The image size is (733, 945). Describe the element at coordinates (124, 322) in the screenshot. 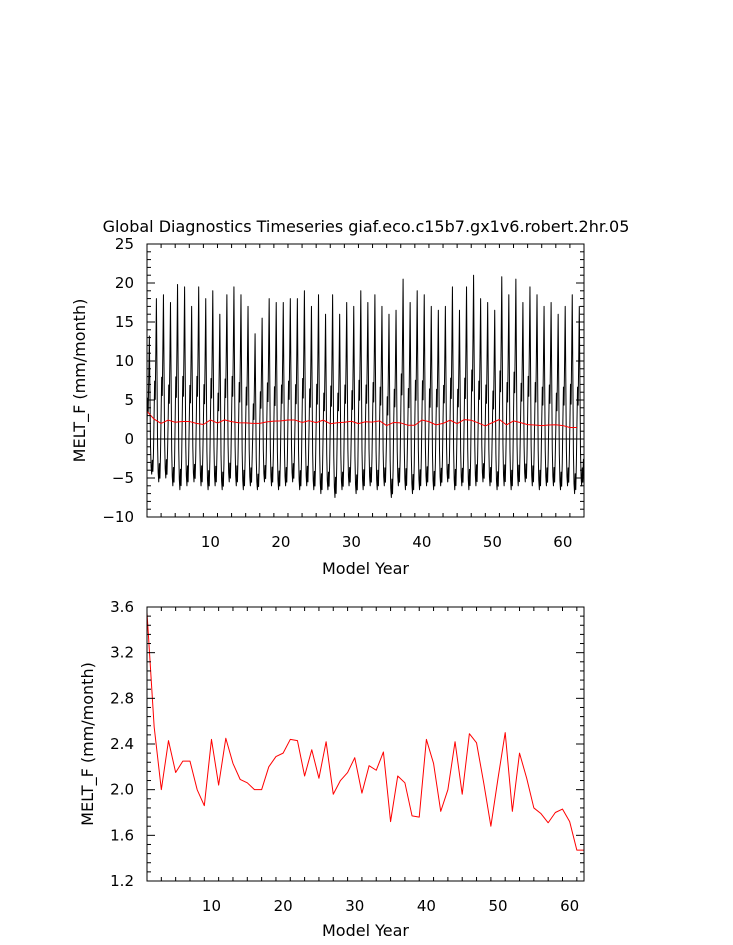

I see `top-y-tick-label: 15` at that location.